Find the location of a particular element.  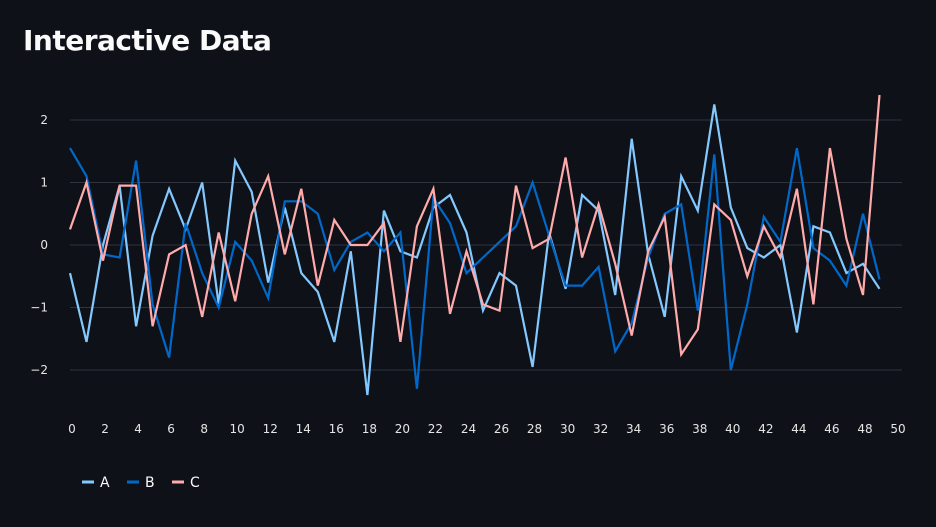

x-tick-label: 12 is located at coordinates (270, 429).